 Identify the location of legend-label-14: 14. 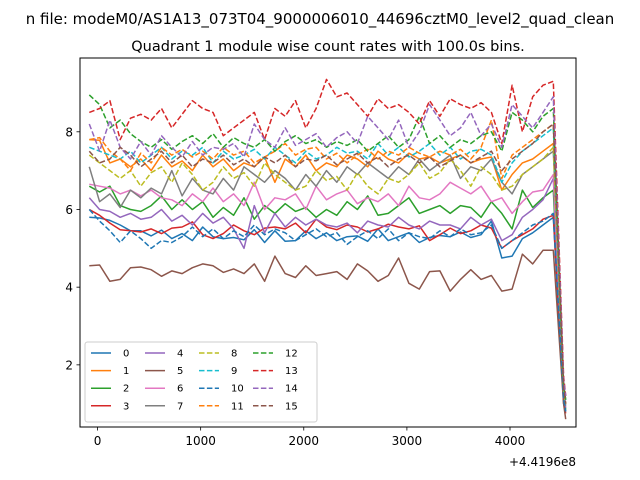
(291, 389).